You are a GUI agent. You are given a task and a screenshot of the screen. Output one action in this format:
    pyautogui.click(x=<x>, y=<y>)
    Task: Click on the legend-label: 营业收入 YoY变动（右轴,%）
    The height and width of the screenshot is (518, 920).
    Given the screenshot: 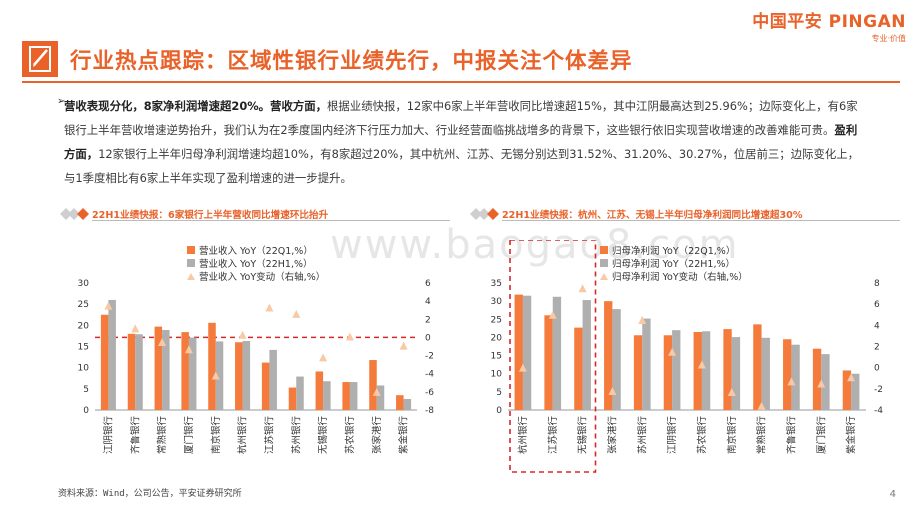 What is the action you would take?
    pyautogui.click(x=262, y=277)
    